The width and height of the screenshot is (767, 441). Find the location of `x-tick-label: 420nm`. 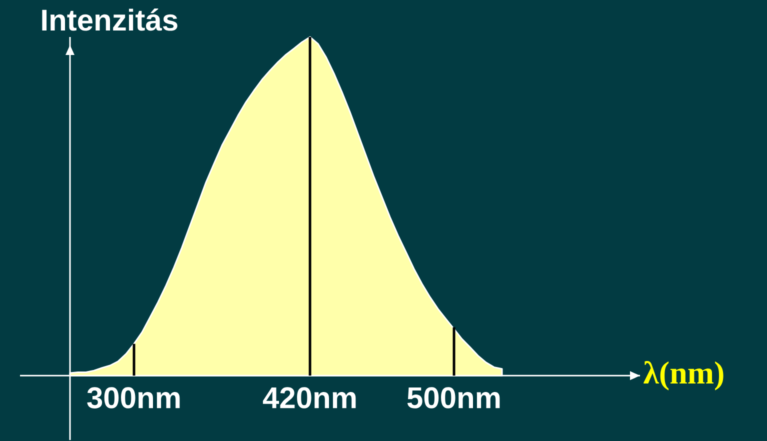

x-tick-label: 420nm is located at coordinates (309, 397).